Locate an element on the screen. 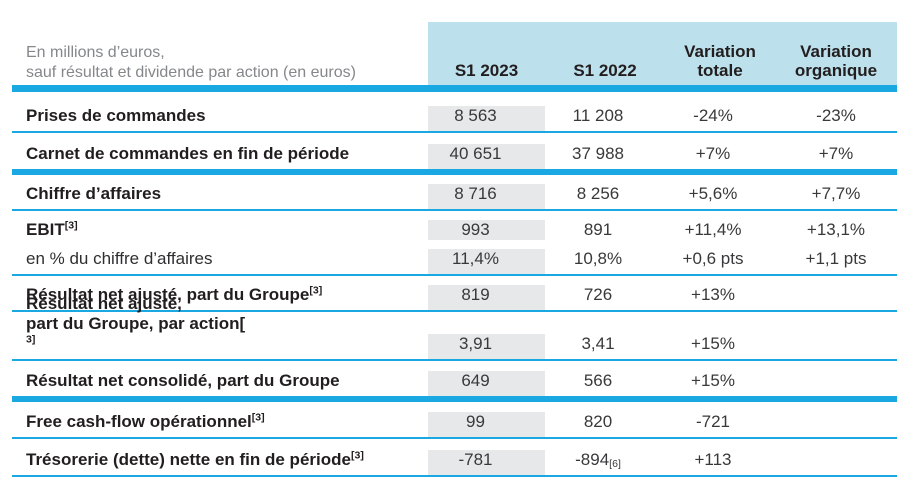 The width and height of the screenshot is (919, 491). row-label: Prises de commandes is located at coordinates (116, 115).